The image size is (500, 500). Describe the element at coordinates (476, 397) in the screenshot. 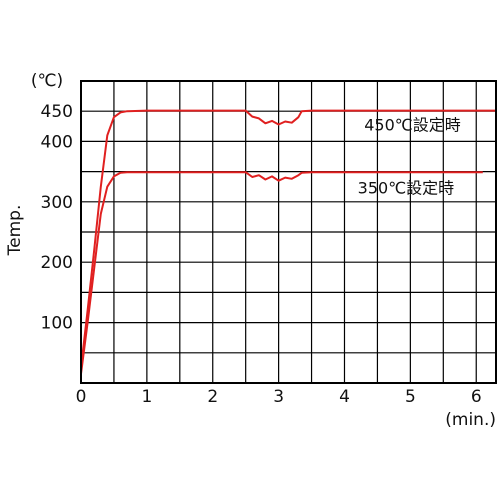

I see `x-tick-label: 6` at that location.